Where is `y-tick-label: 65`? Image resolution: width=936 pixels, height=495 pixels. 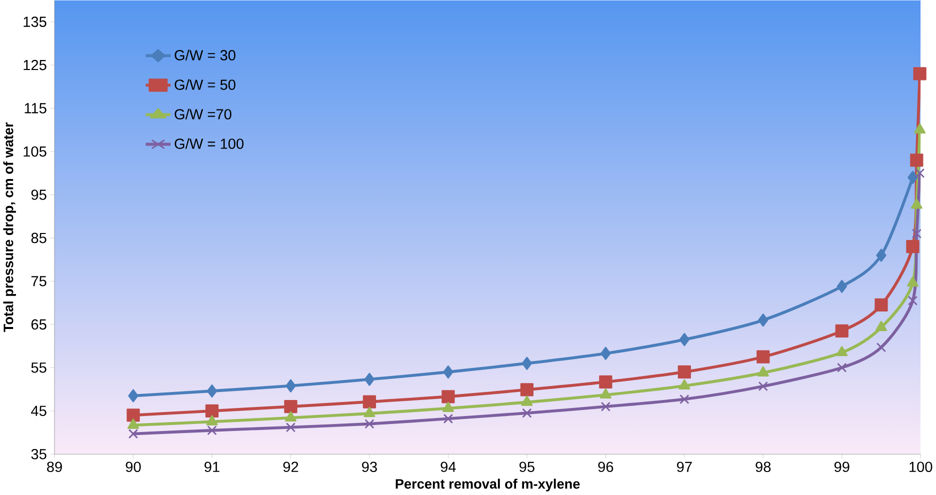
y-tick-label: 65 is located at coordinates (38, 324).